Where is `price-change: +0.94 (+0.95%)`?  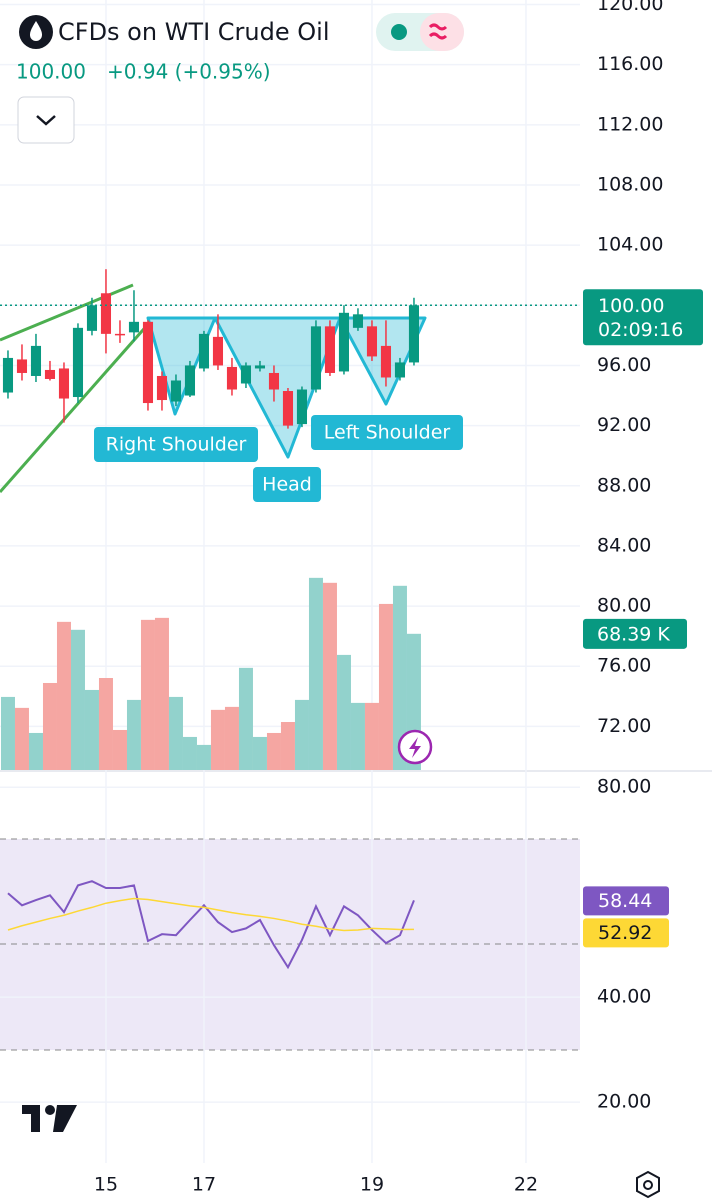
price-change: +0.94 (+0.95%) is located at coordinates (189, 72).